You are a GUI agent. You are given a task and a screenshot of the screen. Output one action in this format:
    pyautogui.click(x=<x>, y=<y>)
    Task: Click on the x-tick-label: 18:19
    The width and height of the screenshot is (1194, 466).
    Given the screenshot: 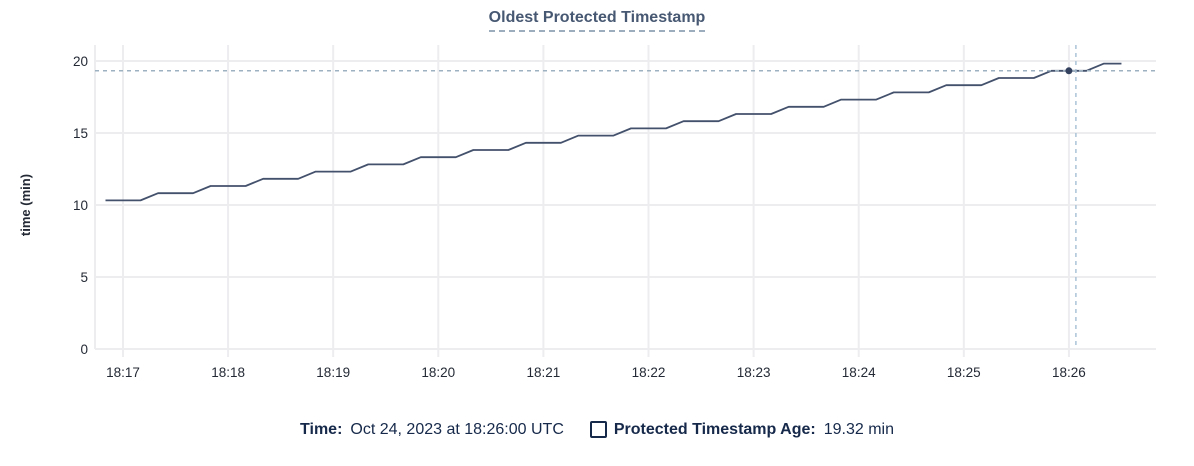 What is the action you would take?
    pyautogui.click(x=333, y=372)
    